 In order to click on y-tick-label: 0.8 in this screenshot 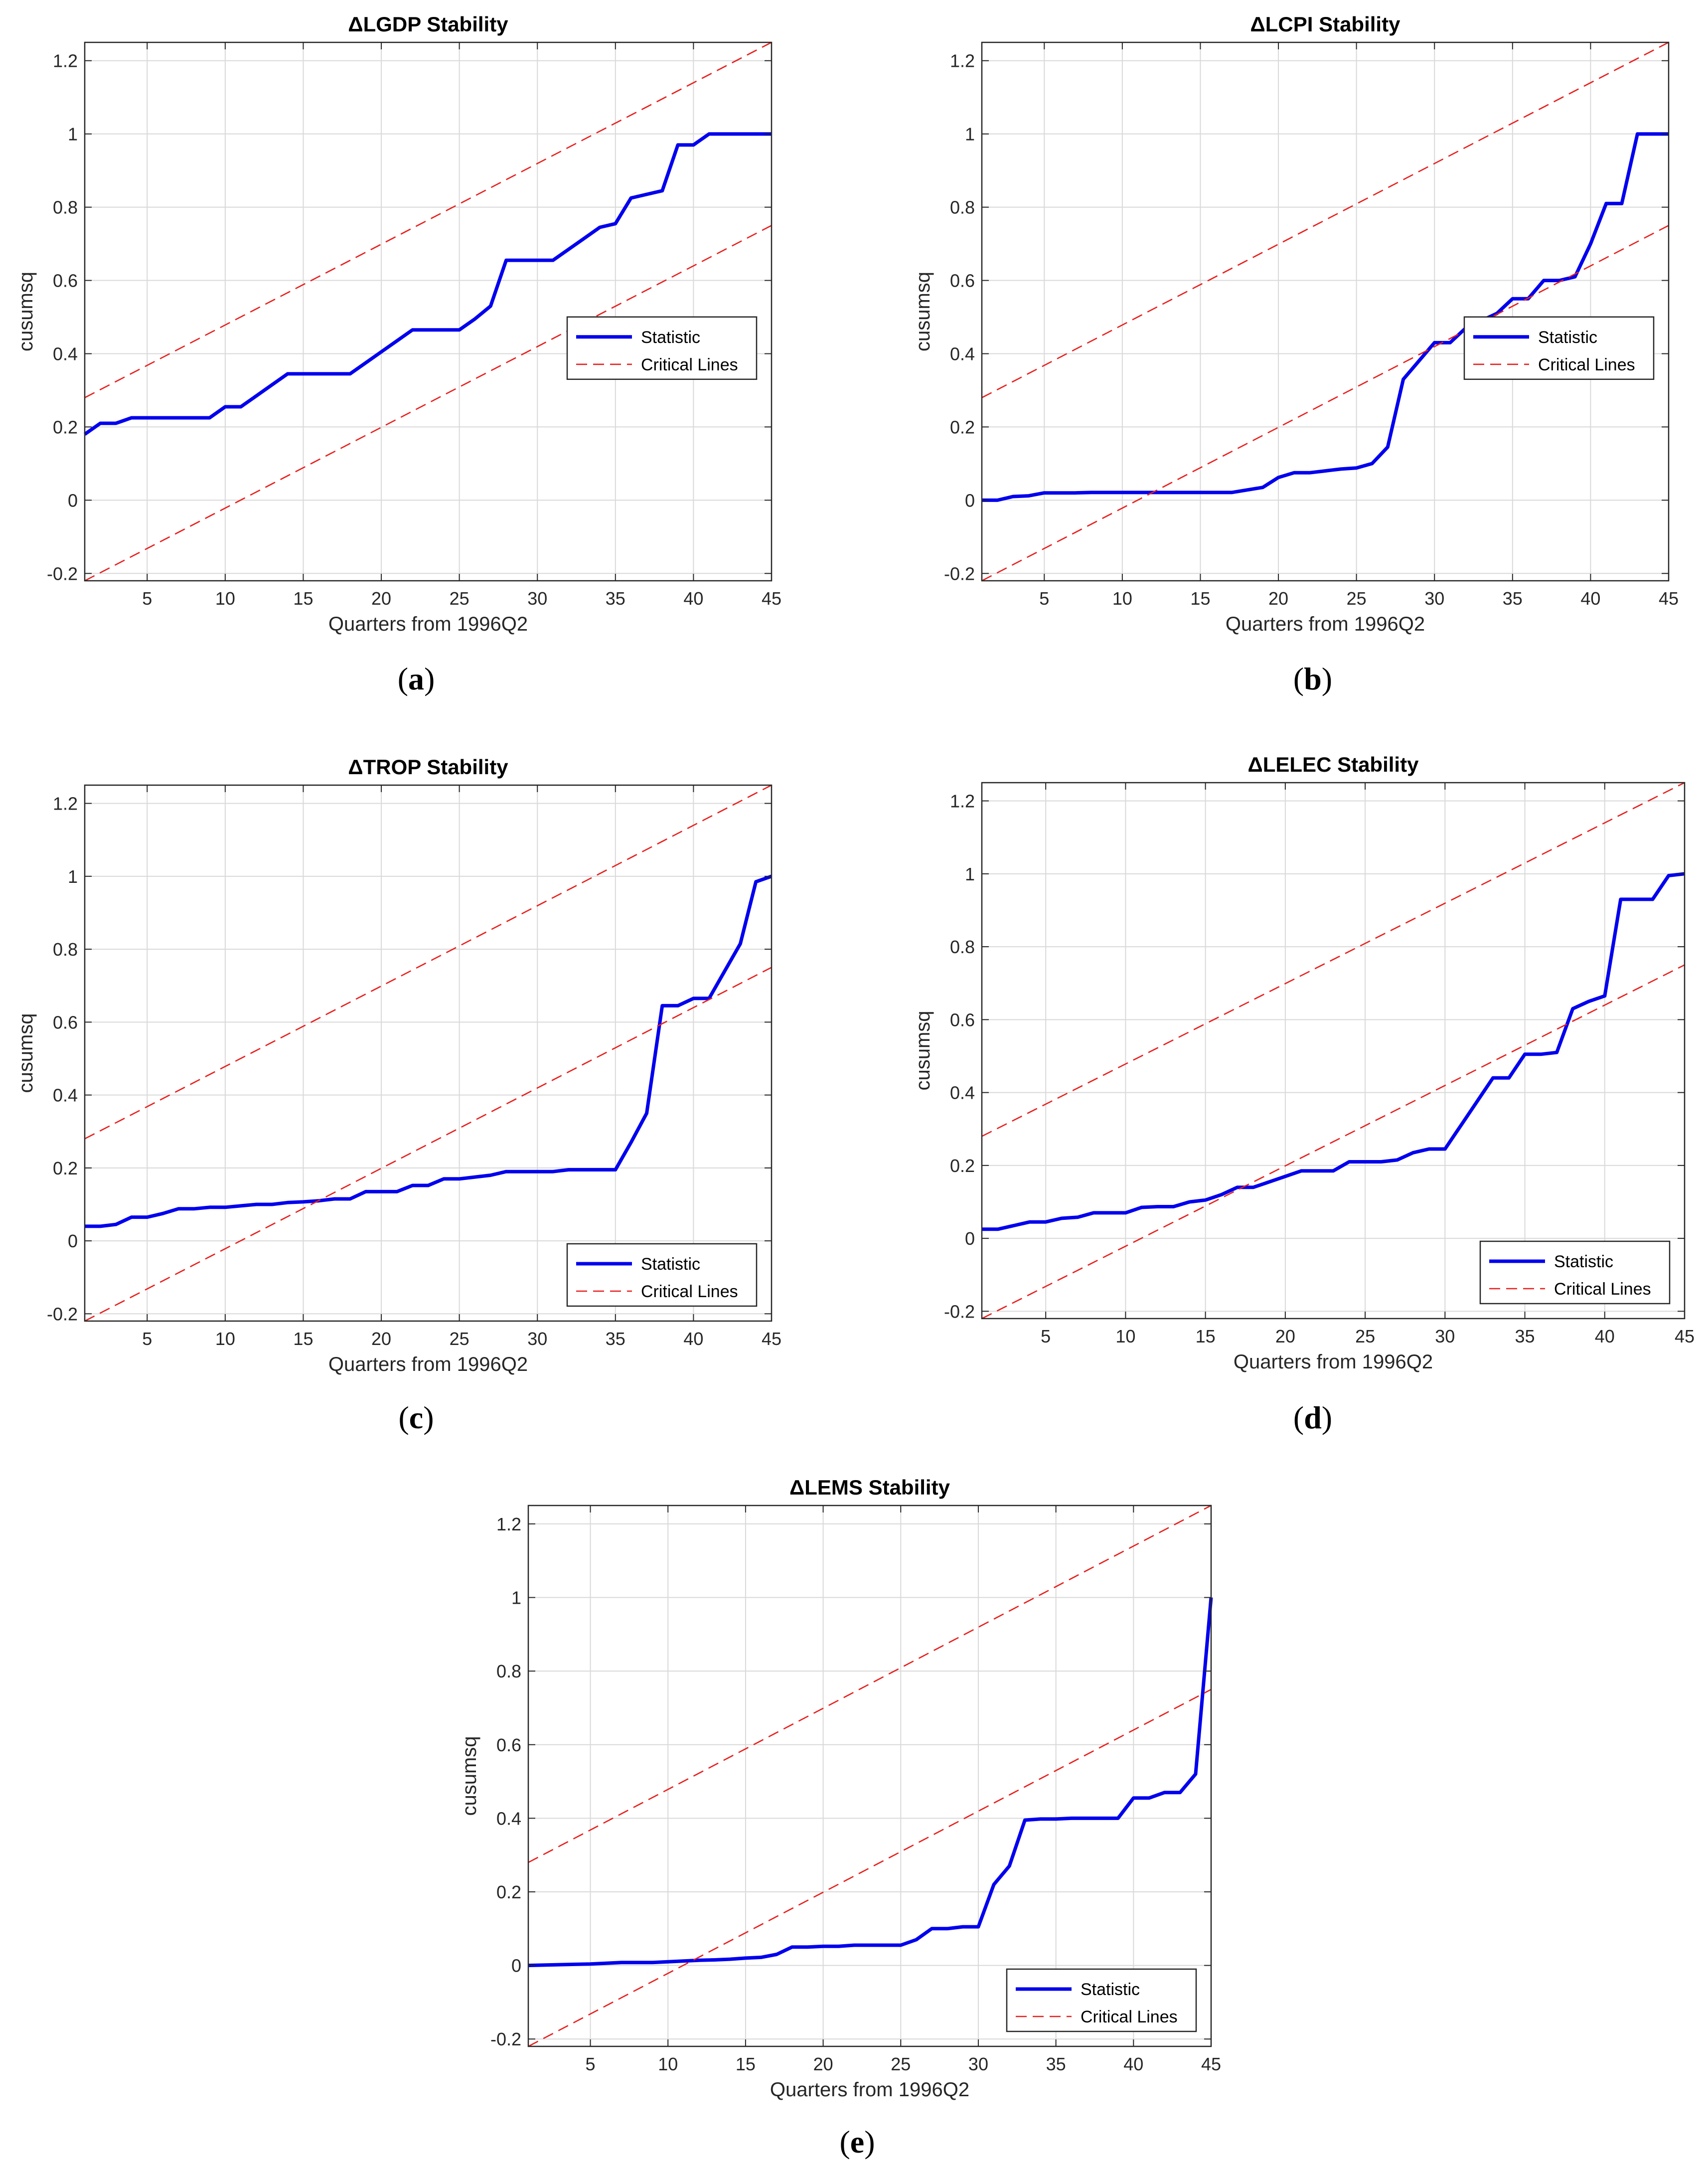, I will do `click(963, 207)`.